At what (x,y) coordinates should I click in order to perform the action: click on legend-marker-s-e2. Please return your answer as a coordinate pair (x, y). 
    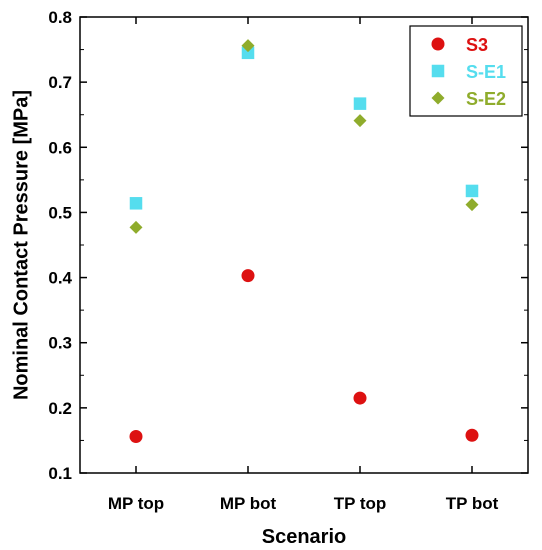
    Looking at the image, I should click on (438, 98).